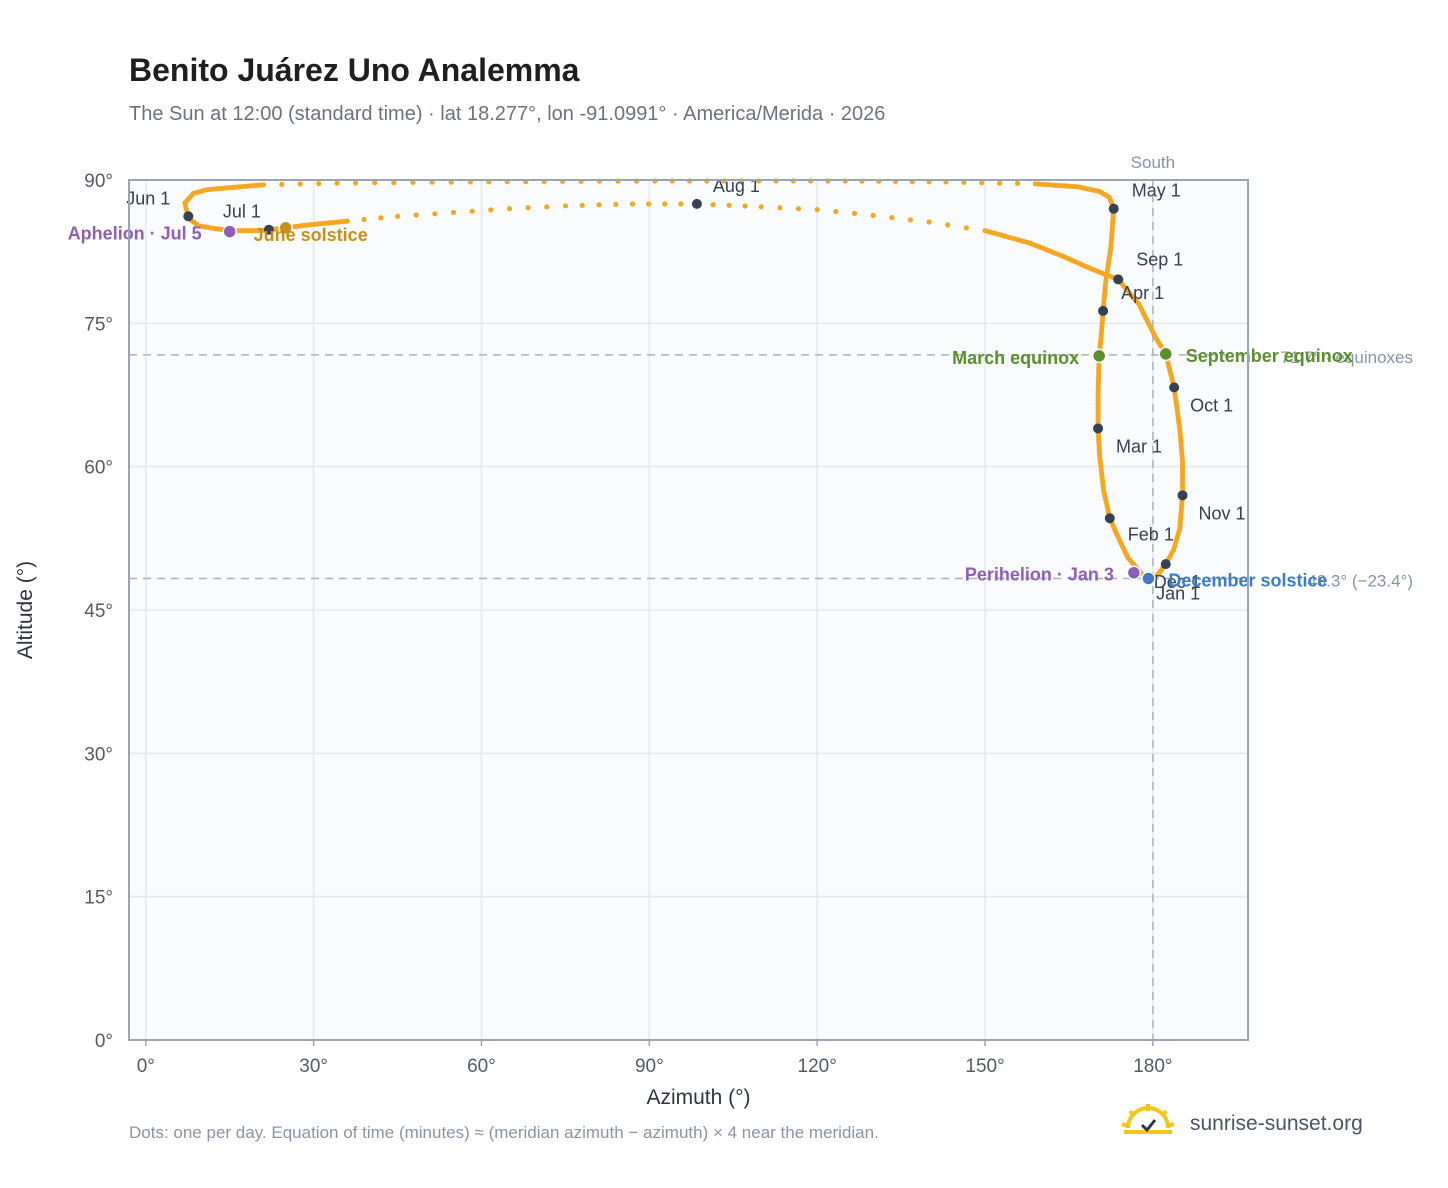  What do you see at coordinates (1039, 575) in the screenshot?
I see `event-label: Perihelion · Jan 3` at bounding box center [1039, 575].